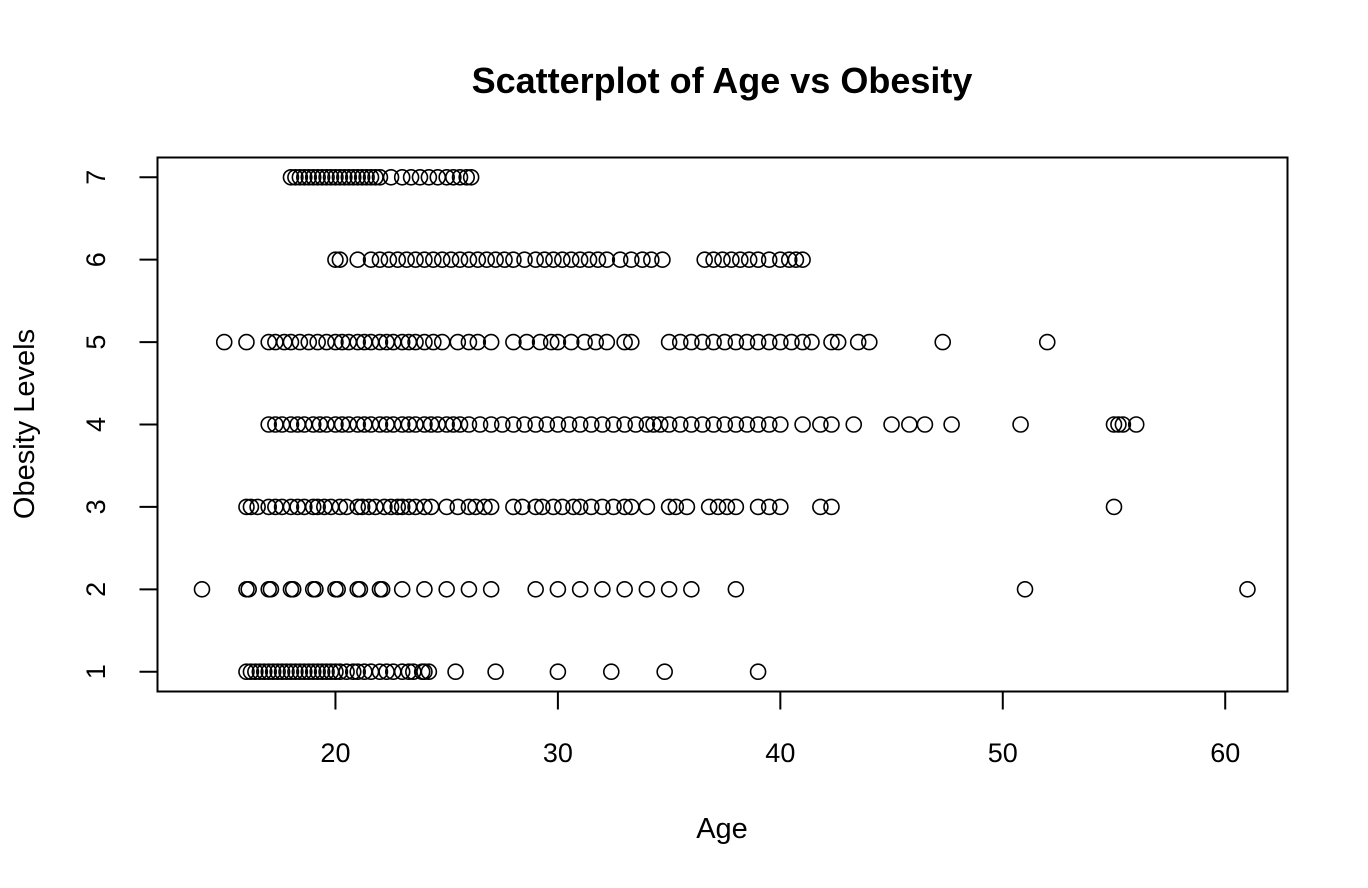  I want to click on x-tick-label: 60, so click(1225, 753).